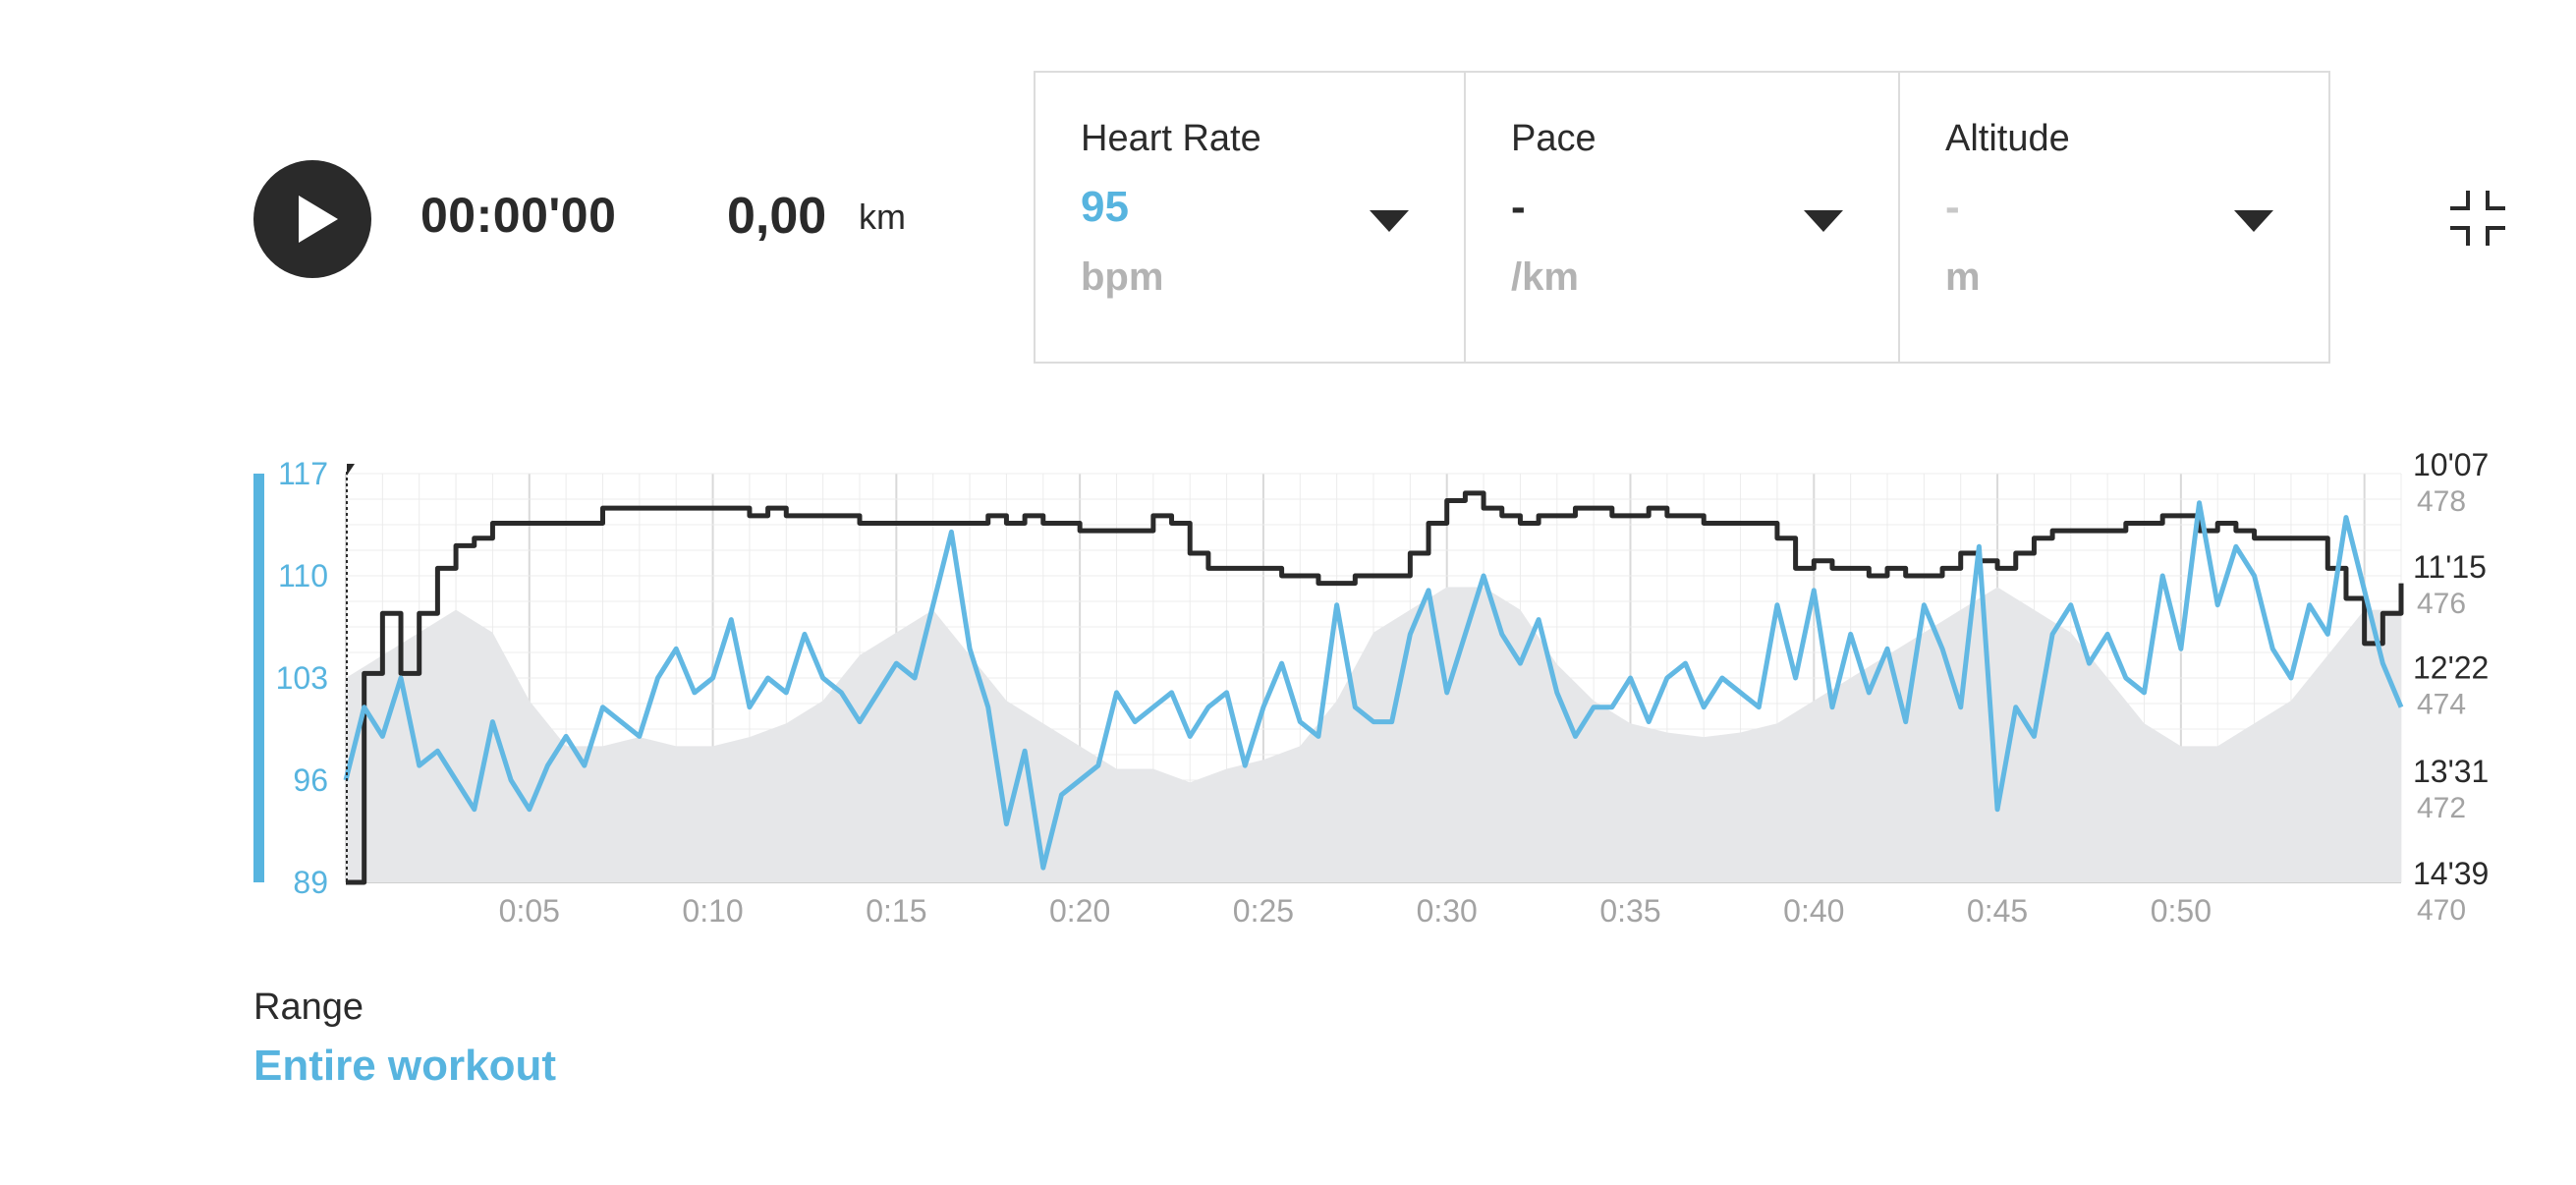  I want to click on x-tick-label: 0:10, so click(712, 911).